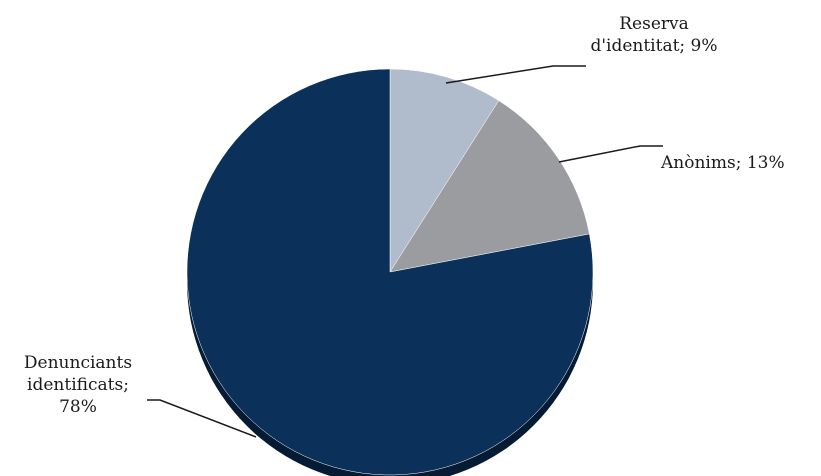 This screenshot has width=821, height=476. Describe the element at coordinates (654, 24) in the screenshot. I see `data-label-line: Reserva` at that location.